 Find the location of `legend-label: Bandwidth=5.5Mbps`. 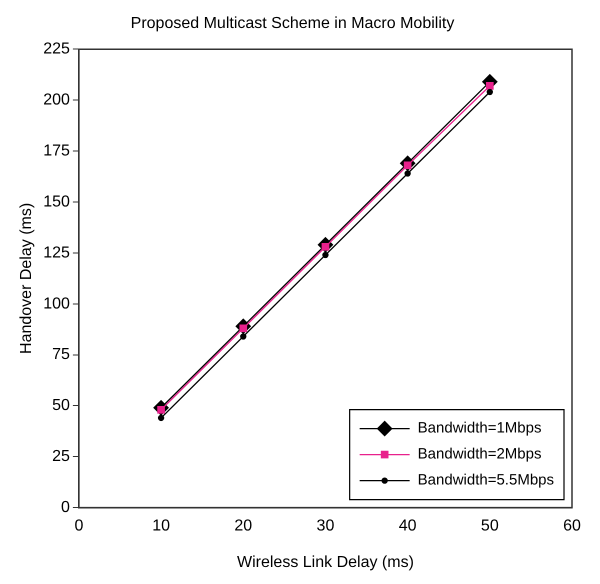

legend-label: Bandwidth=5.5Mbps is located at coordinates (486, 480).